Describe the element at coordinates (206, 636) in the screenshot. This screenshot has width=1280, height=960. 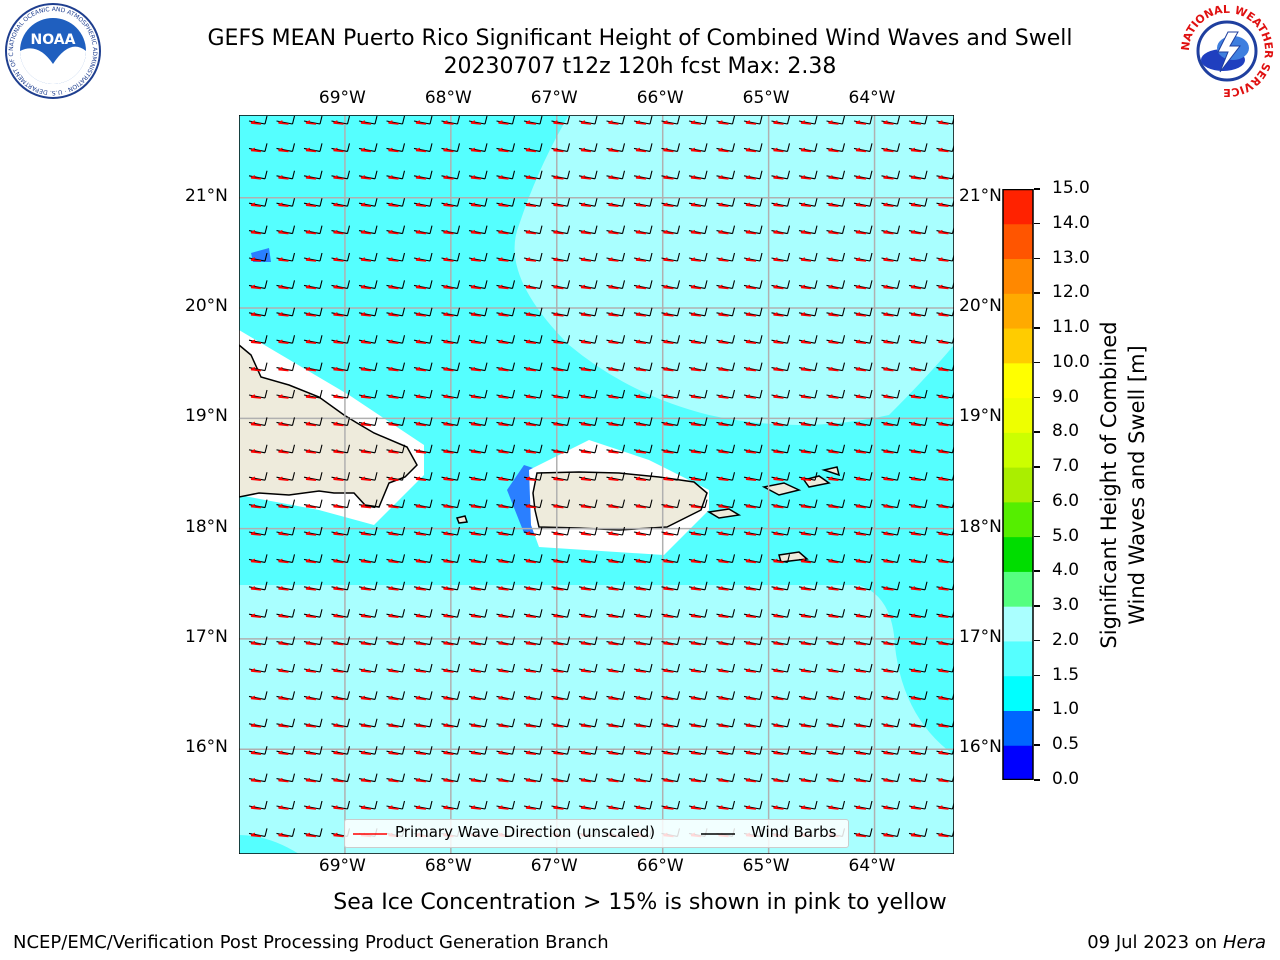
I see `latitude-label-left: 17°N` at that location.